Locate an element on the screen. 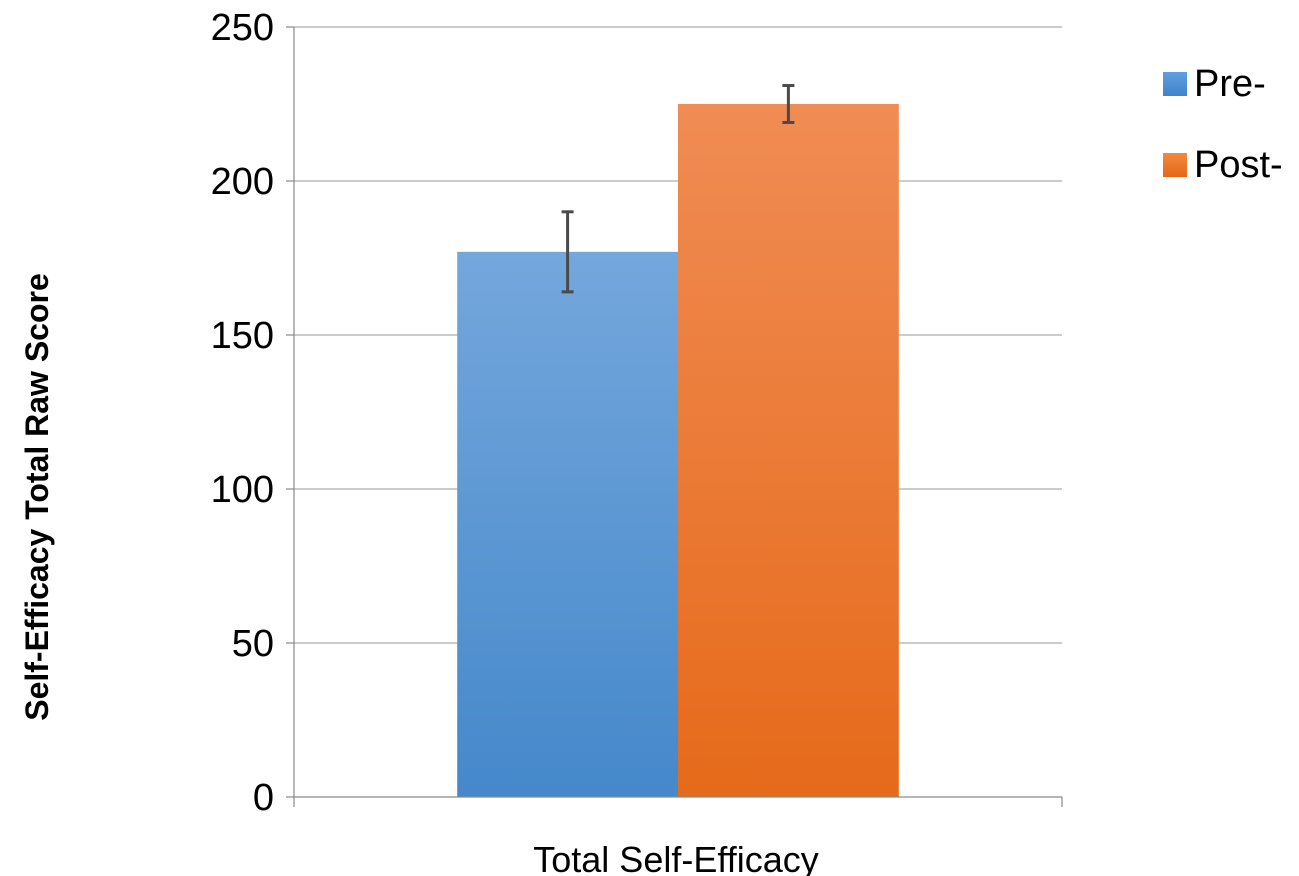  y-tick-label: 250 is located at coordinates (242, 28).